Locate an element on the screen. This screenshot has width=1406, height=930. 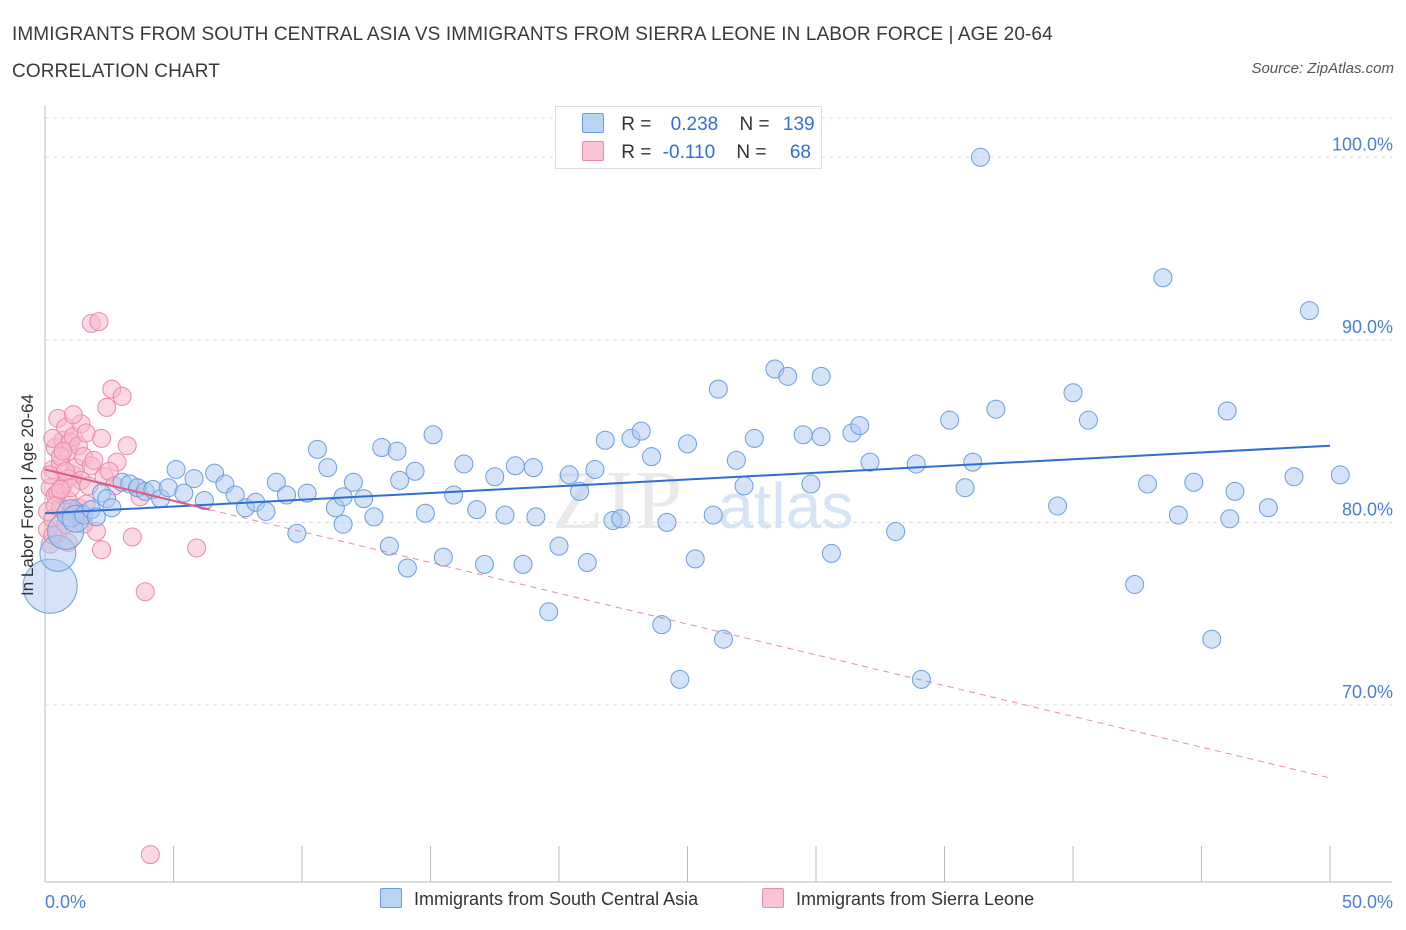
y-tick-label: 90.0% is located at coordinates (1367, 327).